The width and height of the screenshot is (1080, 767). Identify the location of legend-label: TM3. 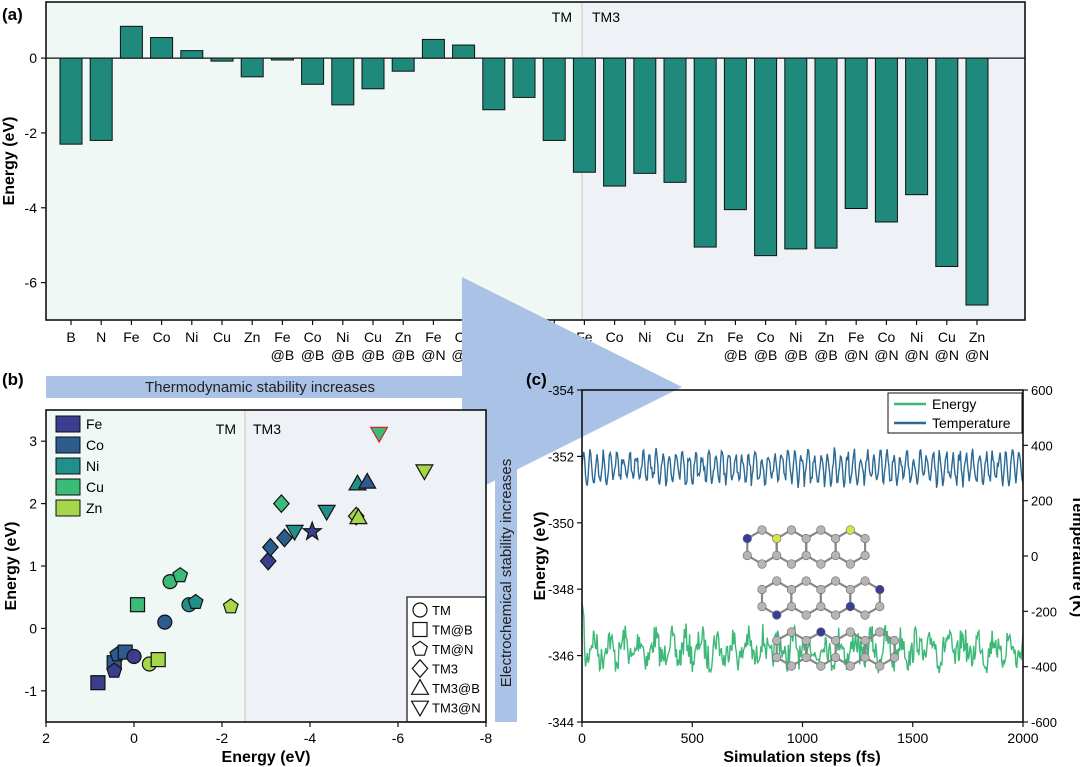
(445, 669).